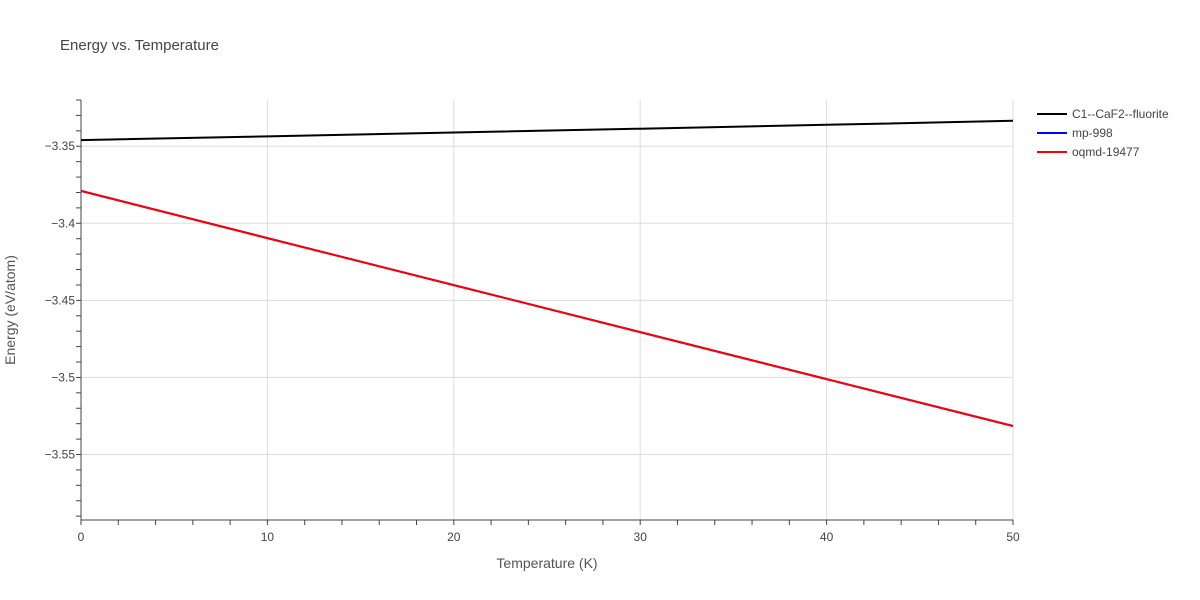  Describe the element at coordinates (1092, 133) in the screenshot. I see `legend-label: mp-998` at that location.